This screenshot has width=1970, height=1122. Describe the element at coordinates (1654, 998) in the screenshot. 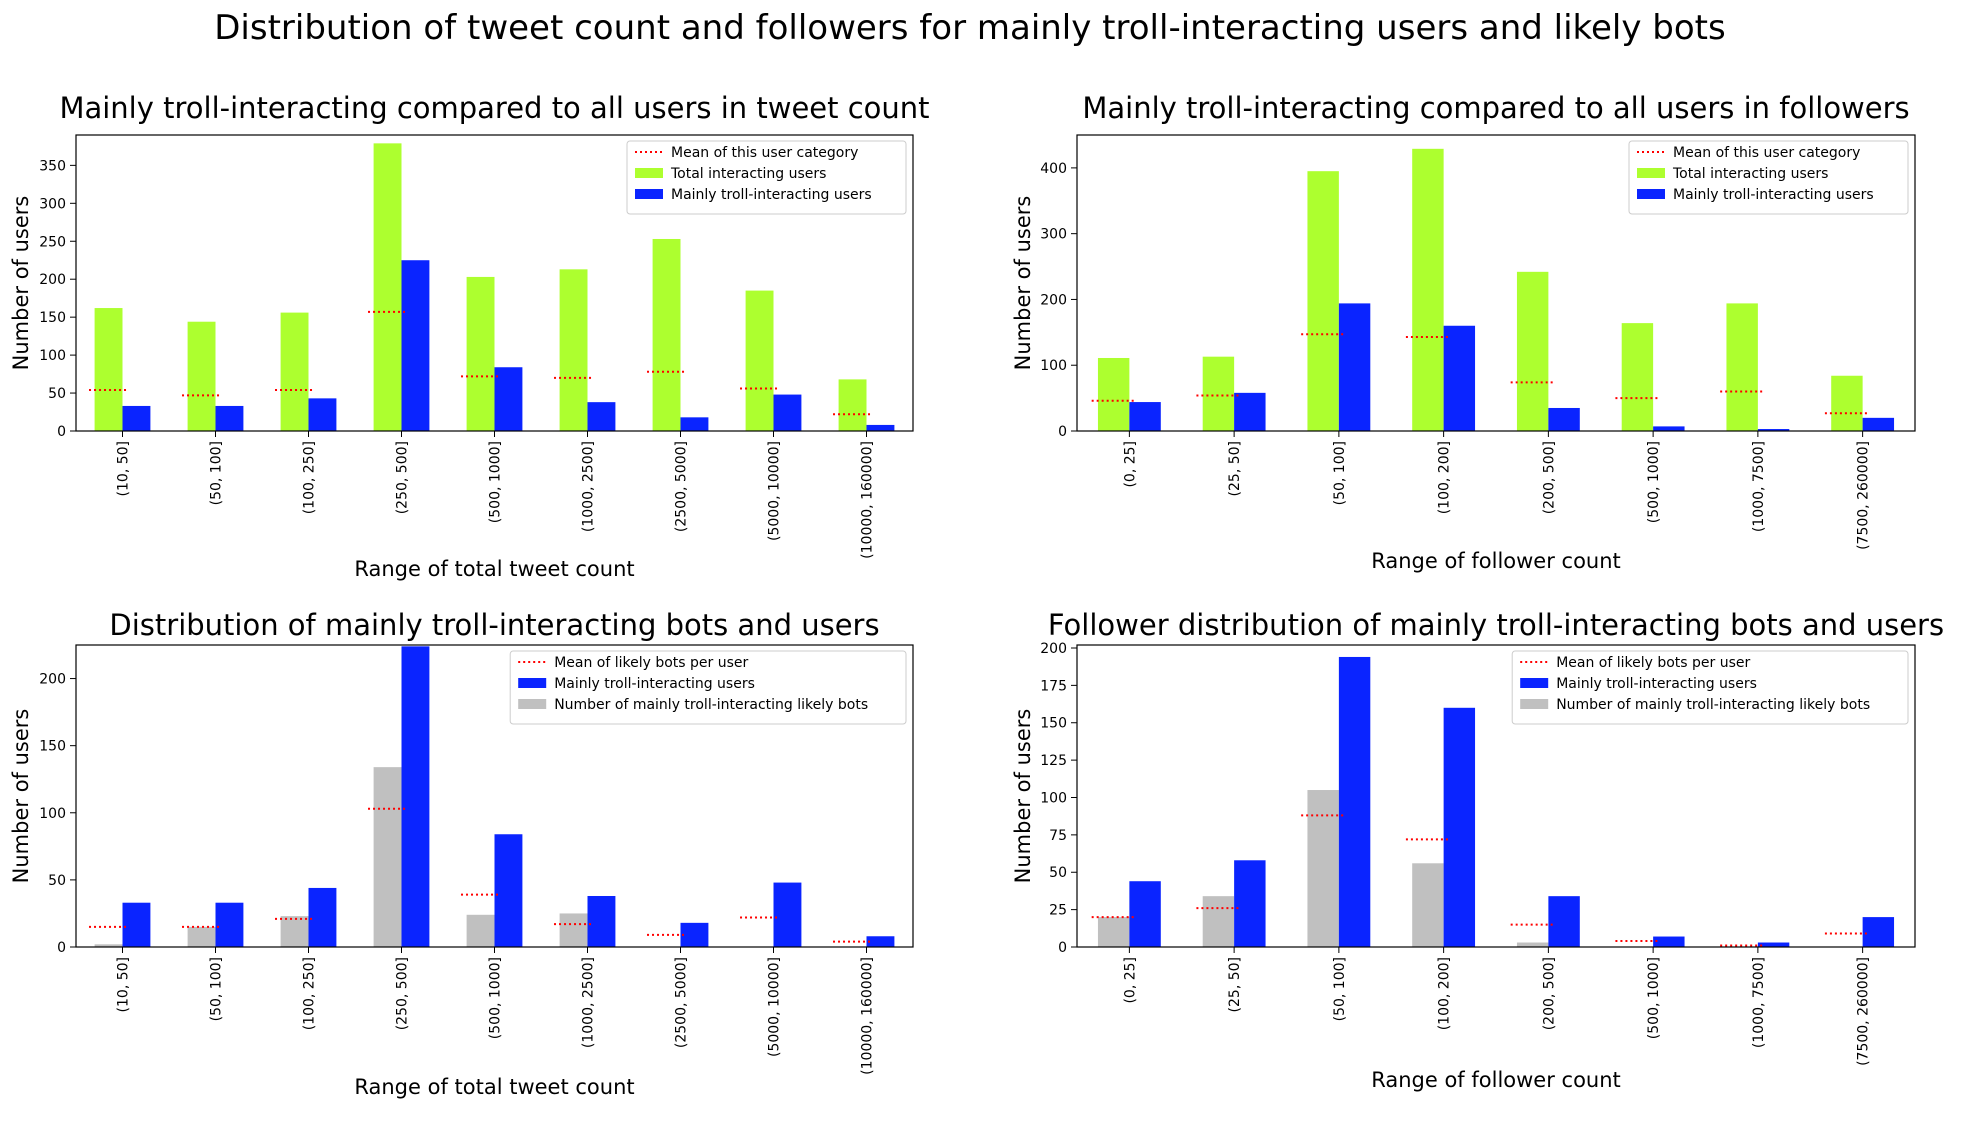

I see `x-tick-label: (500, 1000]` at that location.